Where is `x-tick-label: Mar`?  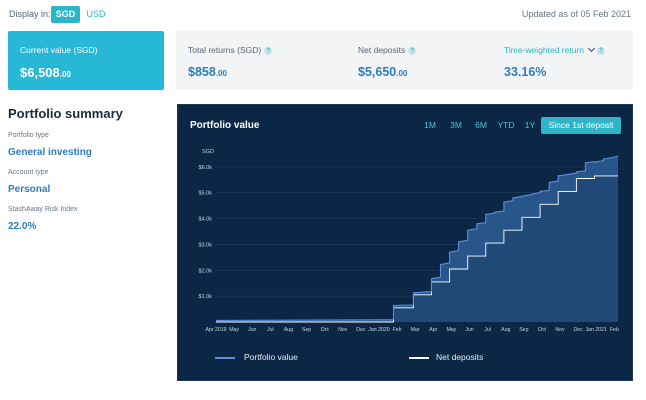 x-tick-label: Mar is located at coordinates (415, 330).